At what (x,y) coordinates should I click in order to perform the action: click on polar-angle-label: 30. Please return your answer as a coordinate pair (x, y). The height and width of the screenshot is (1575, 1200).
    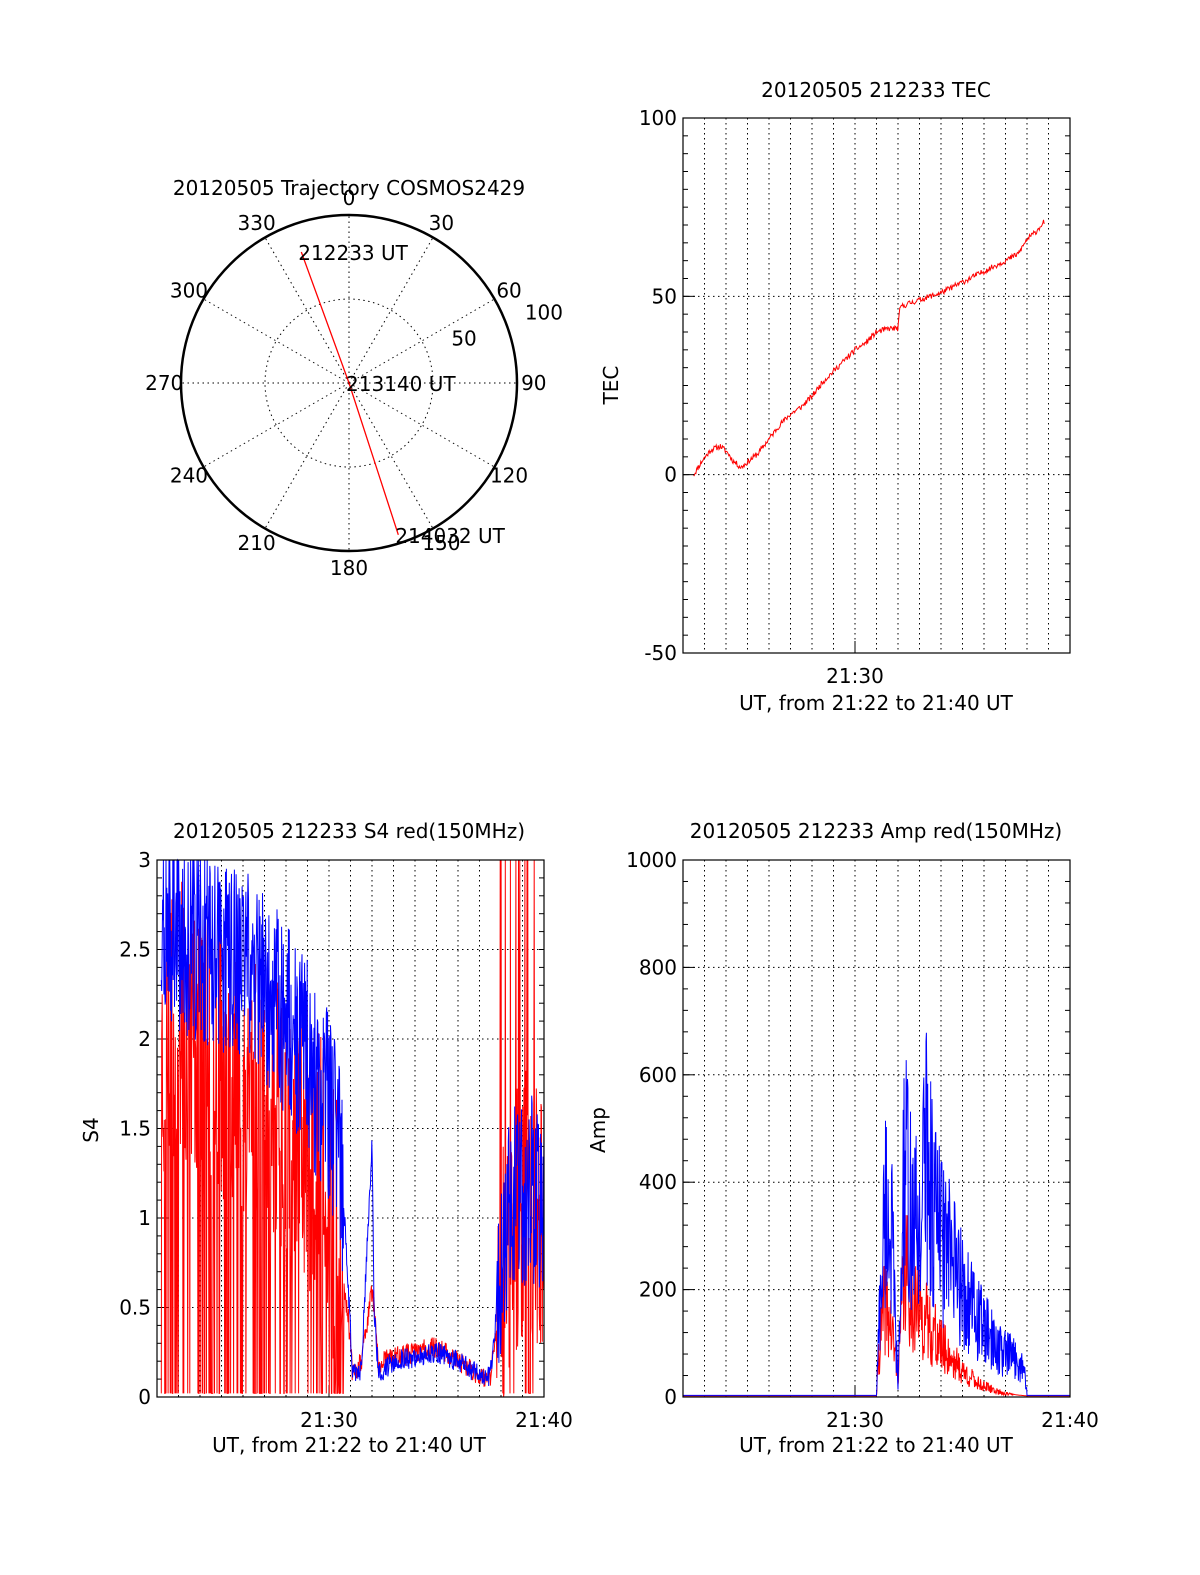
    Looking at the image, I should click on (441, 223).